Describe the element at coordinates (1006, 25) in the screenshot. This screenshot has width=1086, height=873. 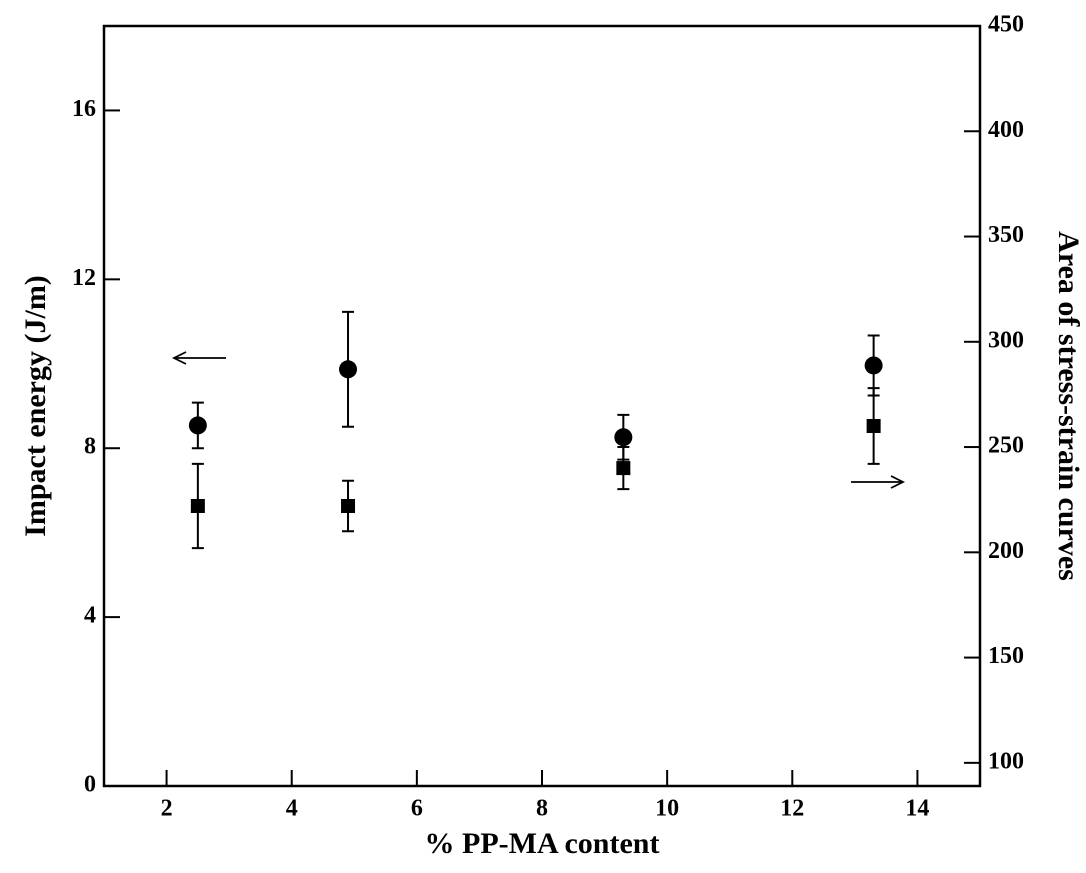
I see `y2-tick-label: 450` at that location.